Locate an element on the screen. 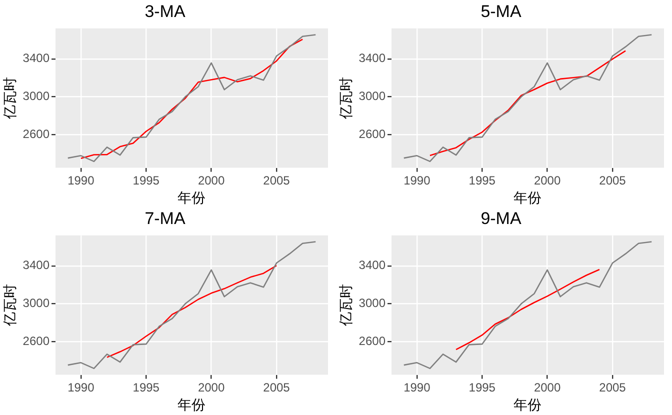 This screenshot has width=672, height=415. chart-title: 9-MA is located at coordinates (501, 218).